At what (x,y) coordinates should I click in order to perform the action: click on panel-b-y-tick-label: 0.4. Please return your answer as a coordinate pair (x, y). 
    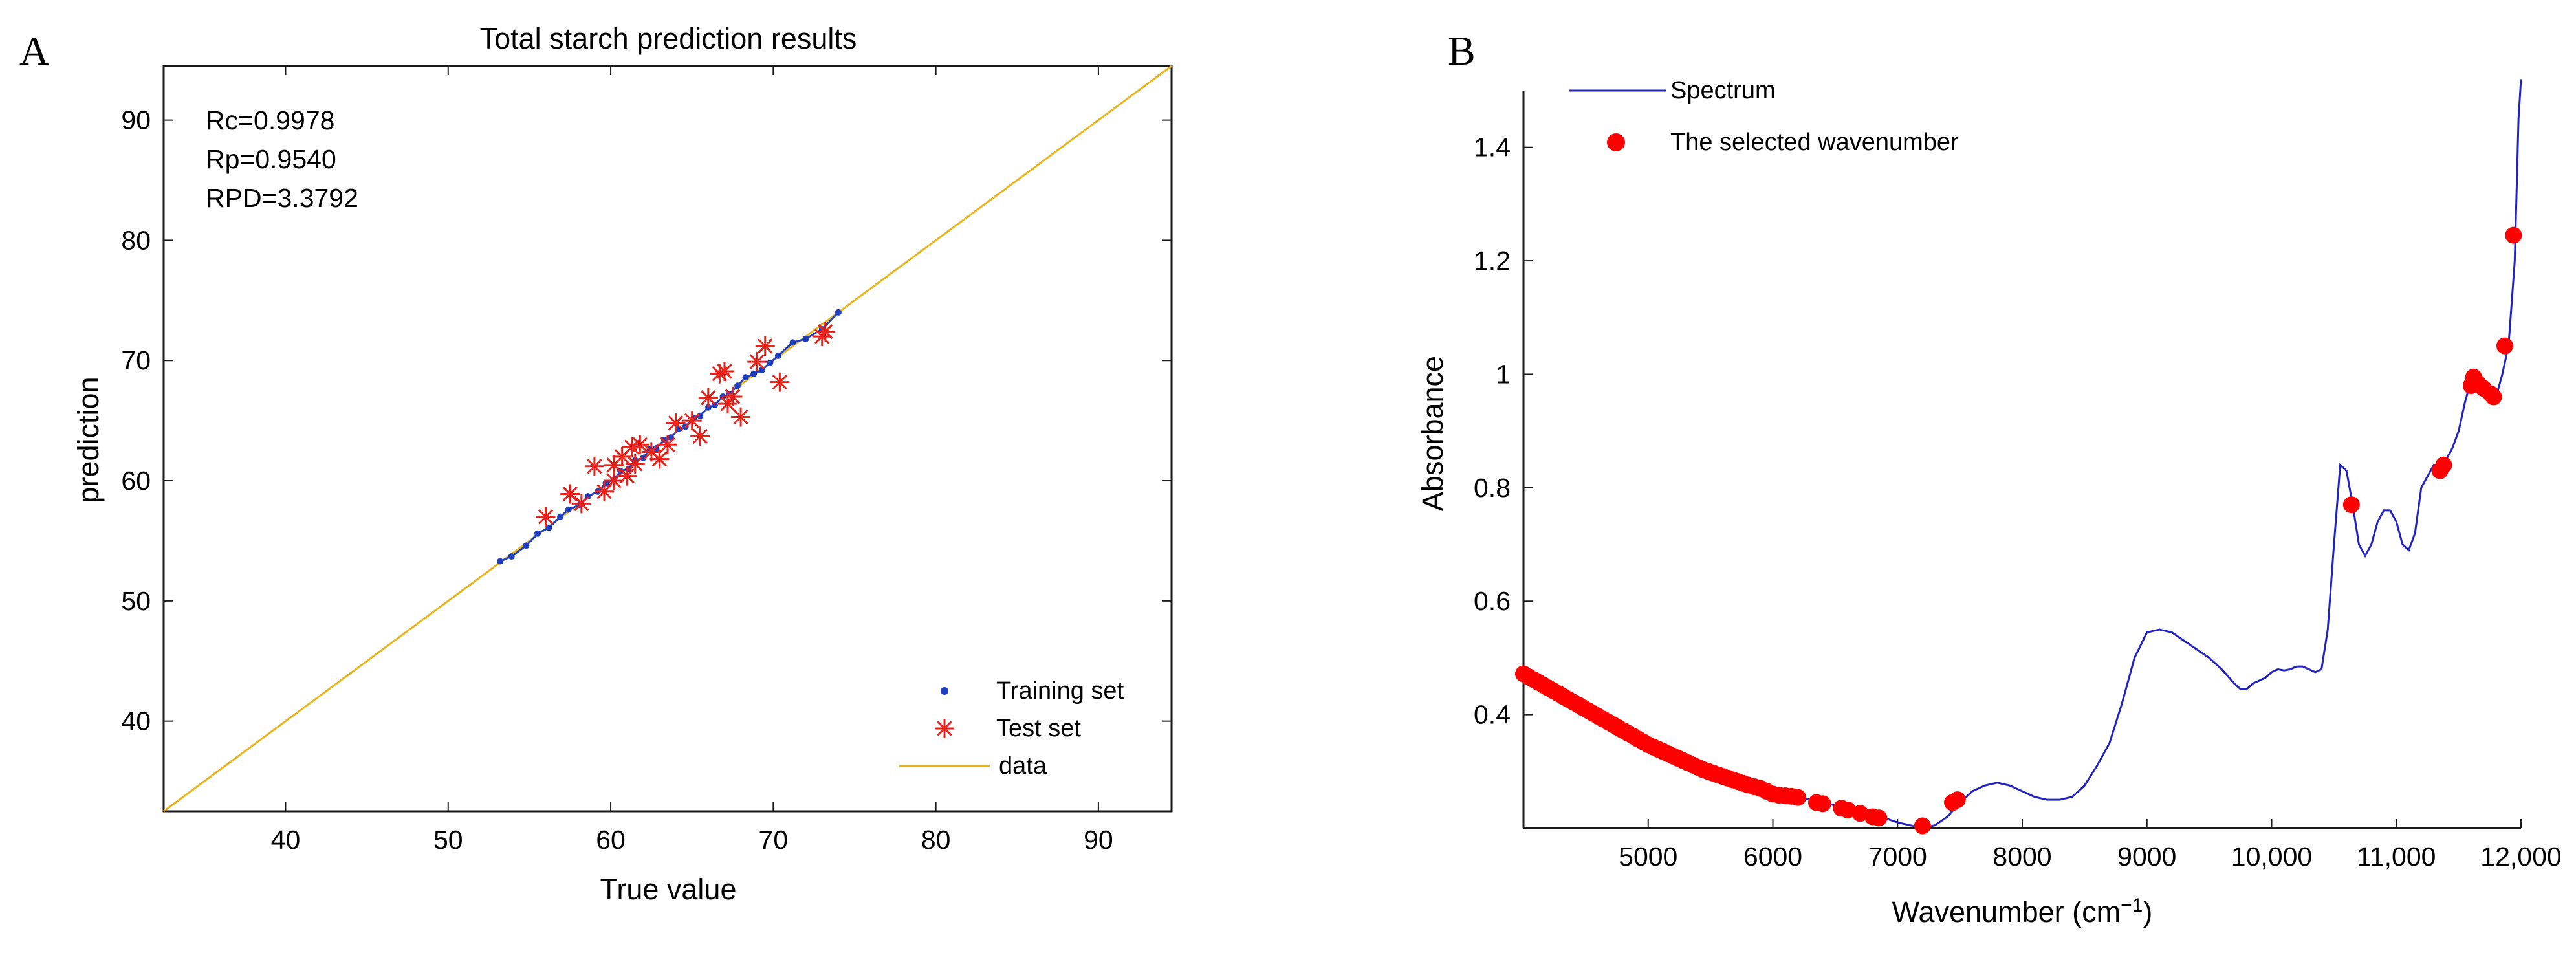
    Looking at the image, I should click on (1492, 715).